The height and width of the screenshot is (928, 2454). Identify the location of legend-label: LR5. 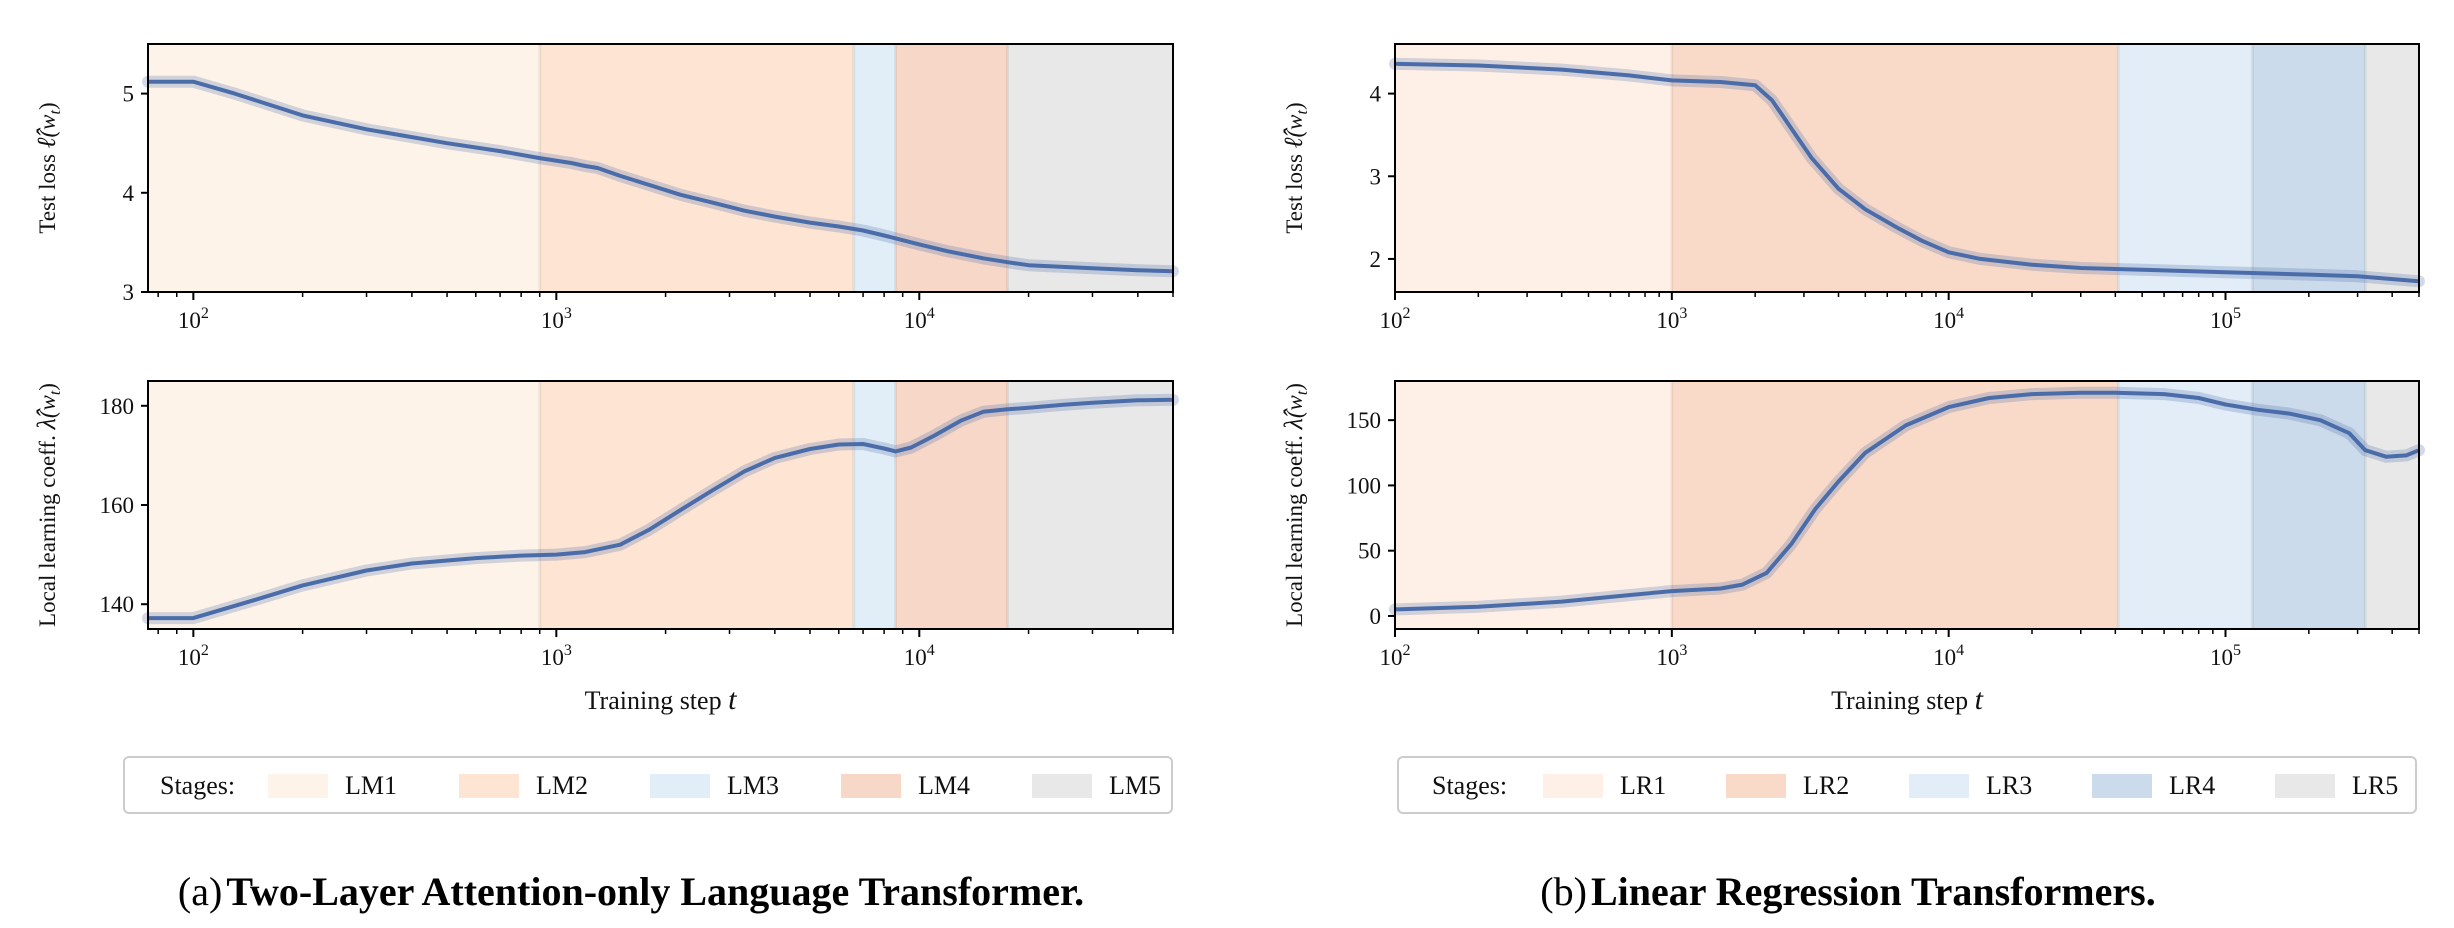
(2375, 785).